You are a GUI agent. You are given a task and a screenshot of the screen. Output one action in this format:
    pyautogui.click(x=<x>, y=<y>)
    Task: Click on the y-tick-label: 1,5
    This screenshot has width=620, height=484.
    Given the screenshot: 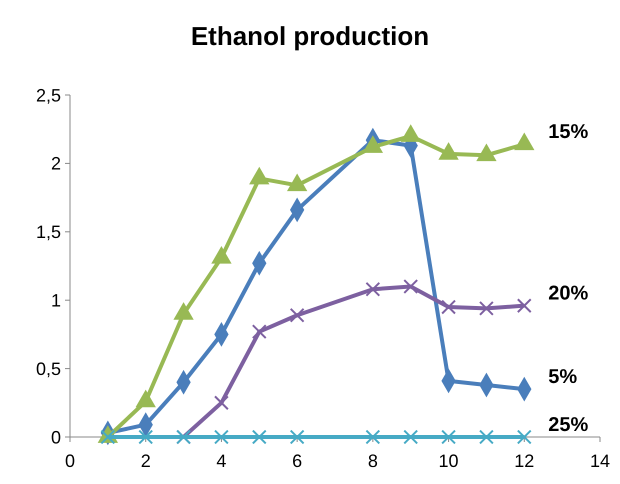 What is the action you would take?
    pyautogui.click(x=48, y=232)
    